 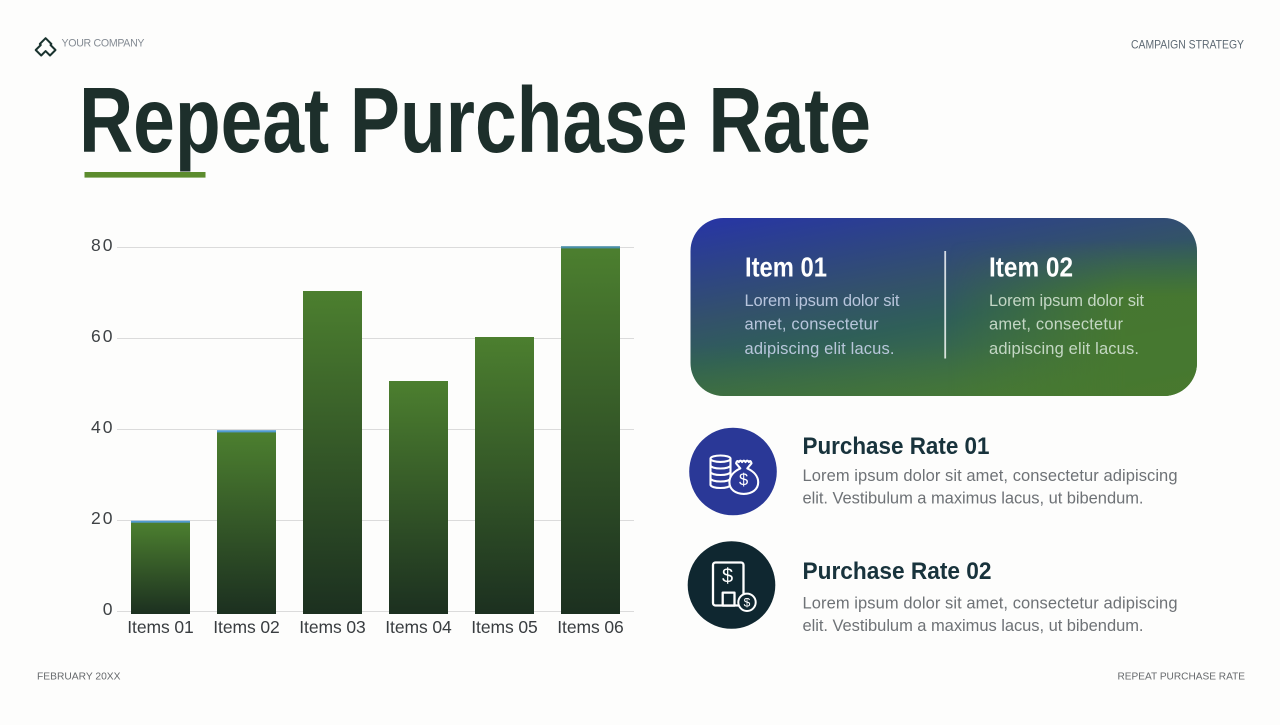 What do you see at coordinates (160, 627) in the screenshot?
I see `svg-text: Items 01` at bounding box center [160, 627].